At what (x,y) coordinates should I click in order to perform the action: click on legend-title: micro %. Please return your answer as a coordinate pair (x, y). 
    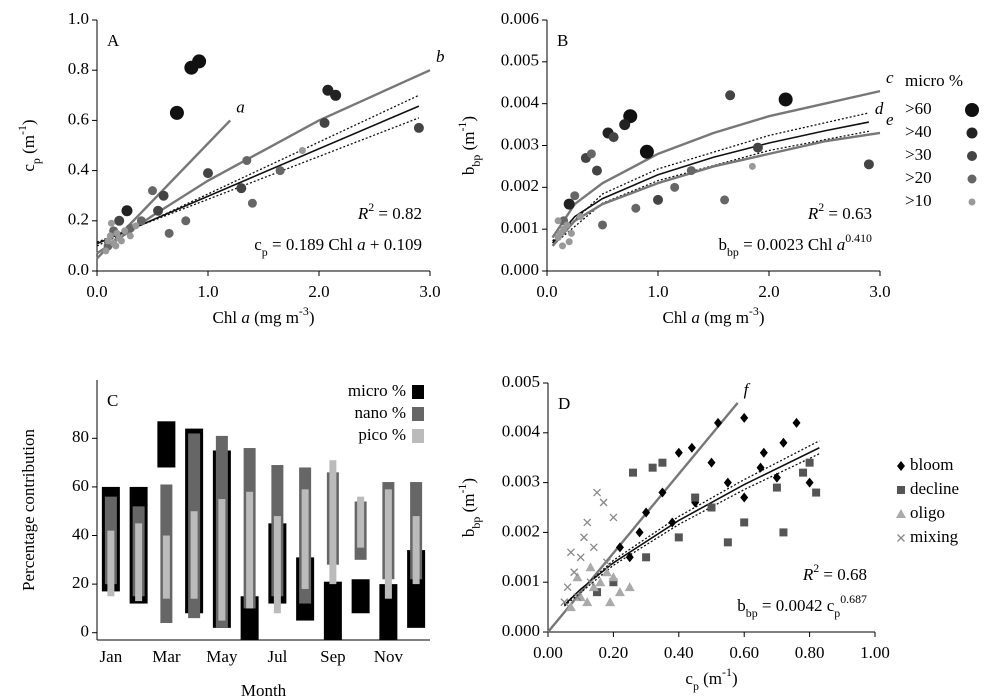
    Looking at the image, I should click on (934, 80).